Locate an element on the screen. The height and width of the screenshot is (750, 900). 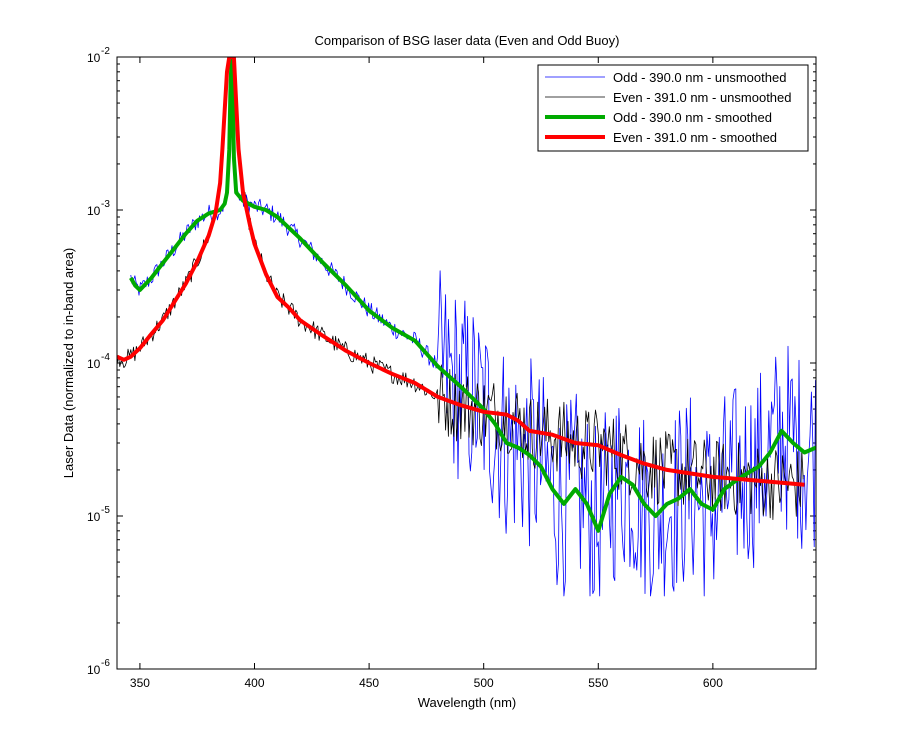
x-tick-labels: 350 400 450 500 550 600 is located at coordinates (426, 683).